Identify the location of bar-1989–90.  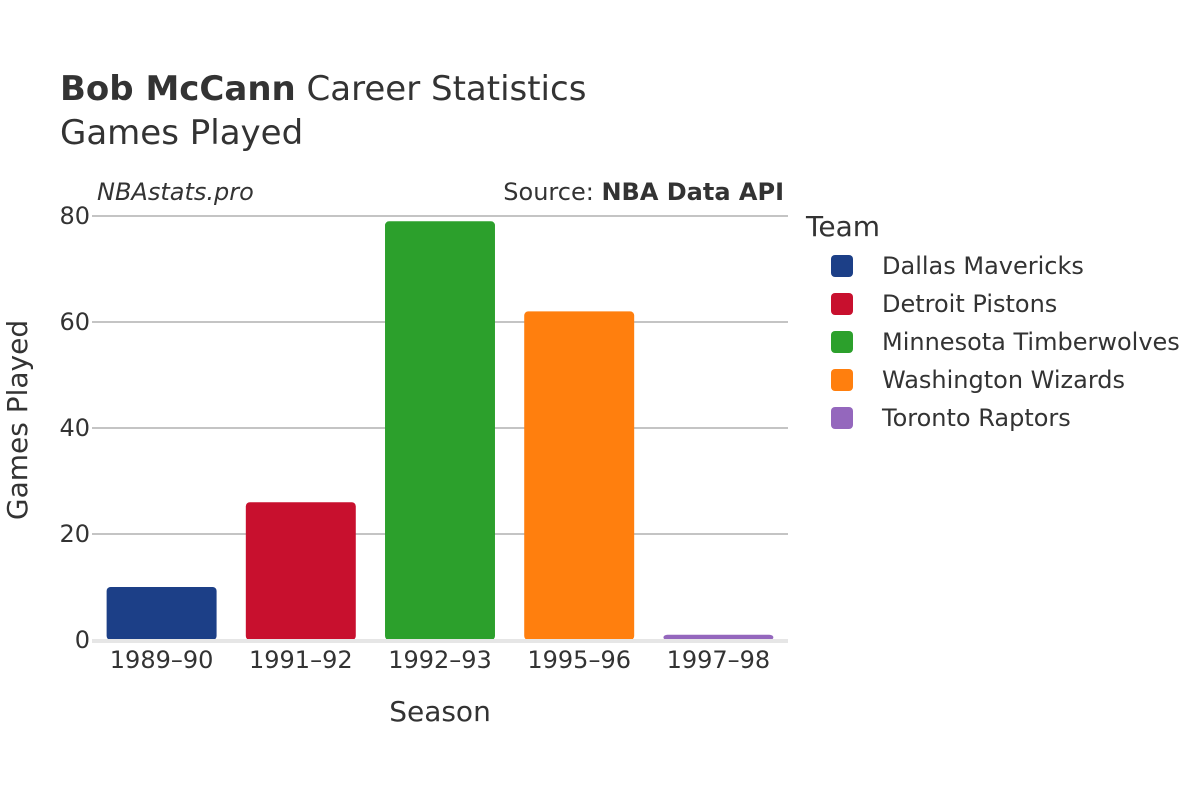
(161, 613).